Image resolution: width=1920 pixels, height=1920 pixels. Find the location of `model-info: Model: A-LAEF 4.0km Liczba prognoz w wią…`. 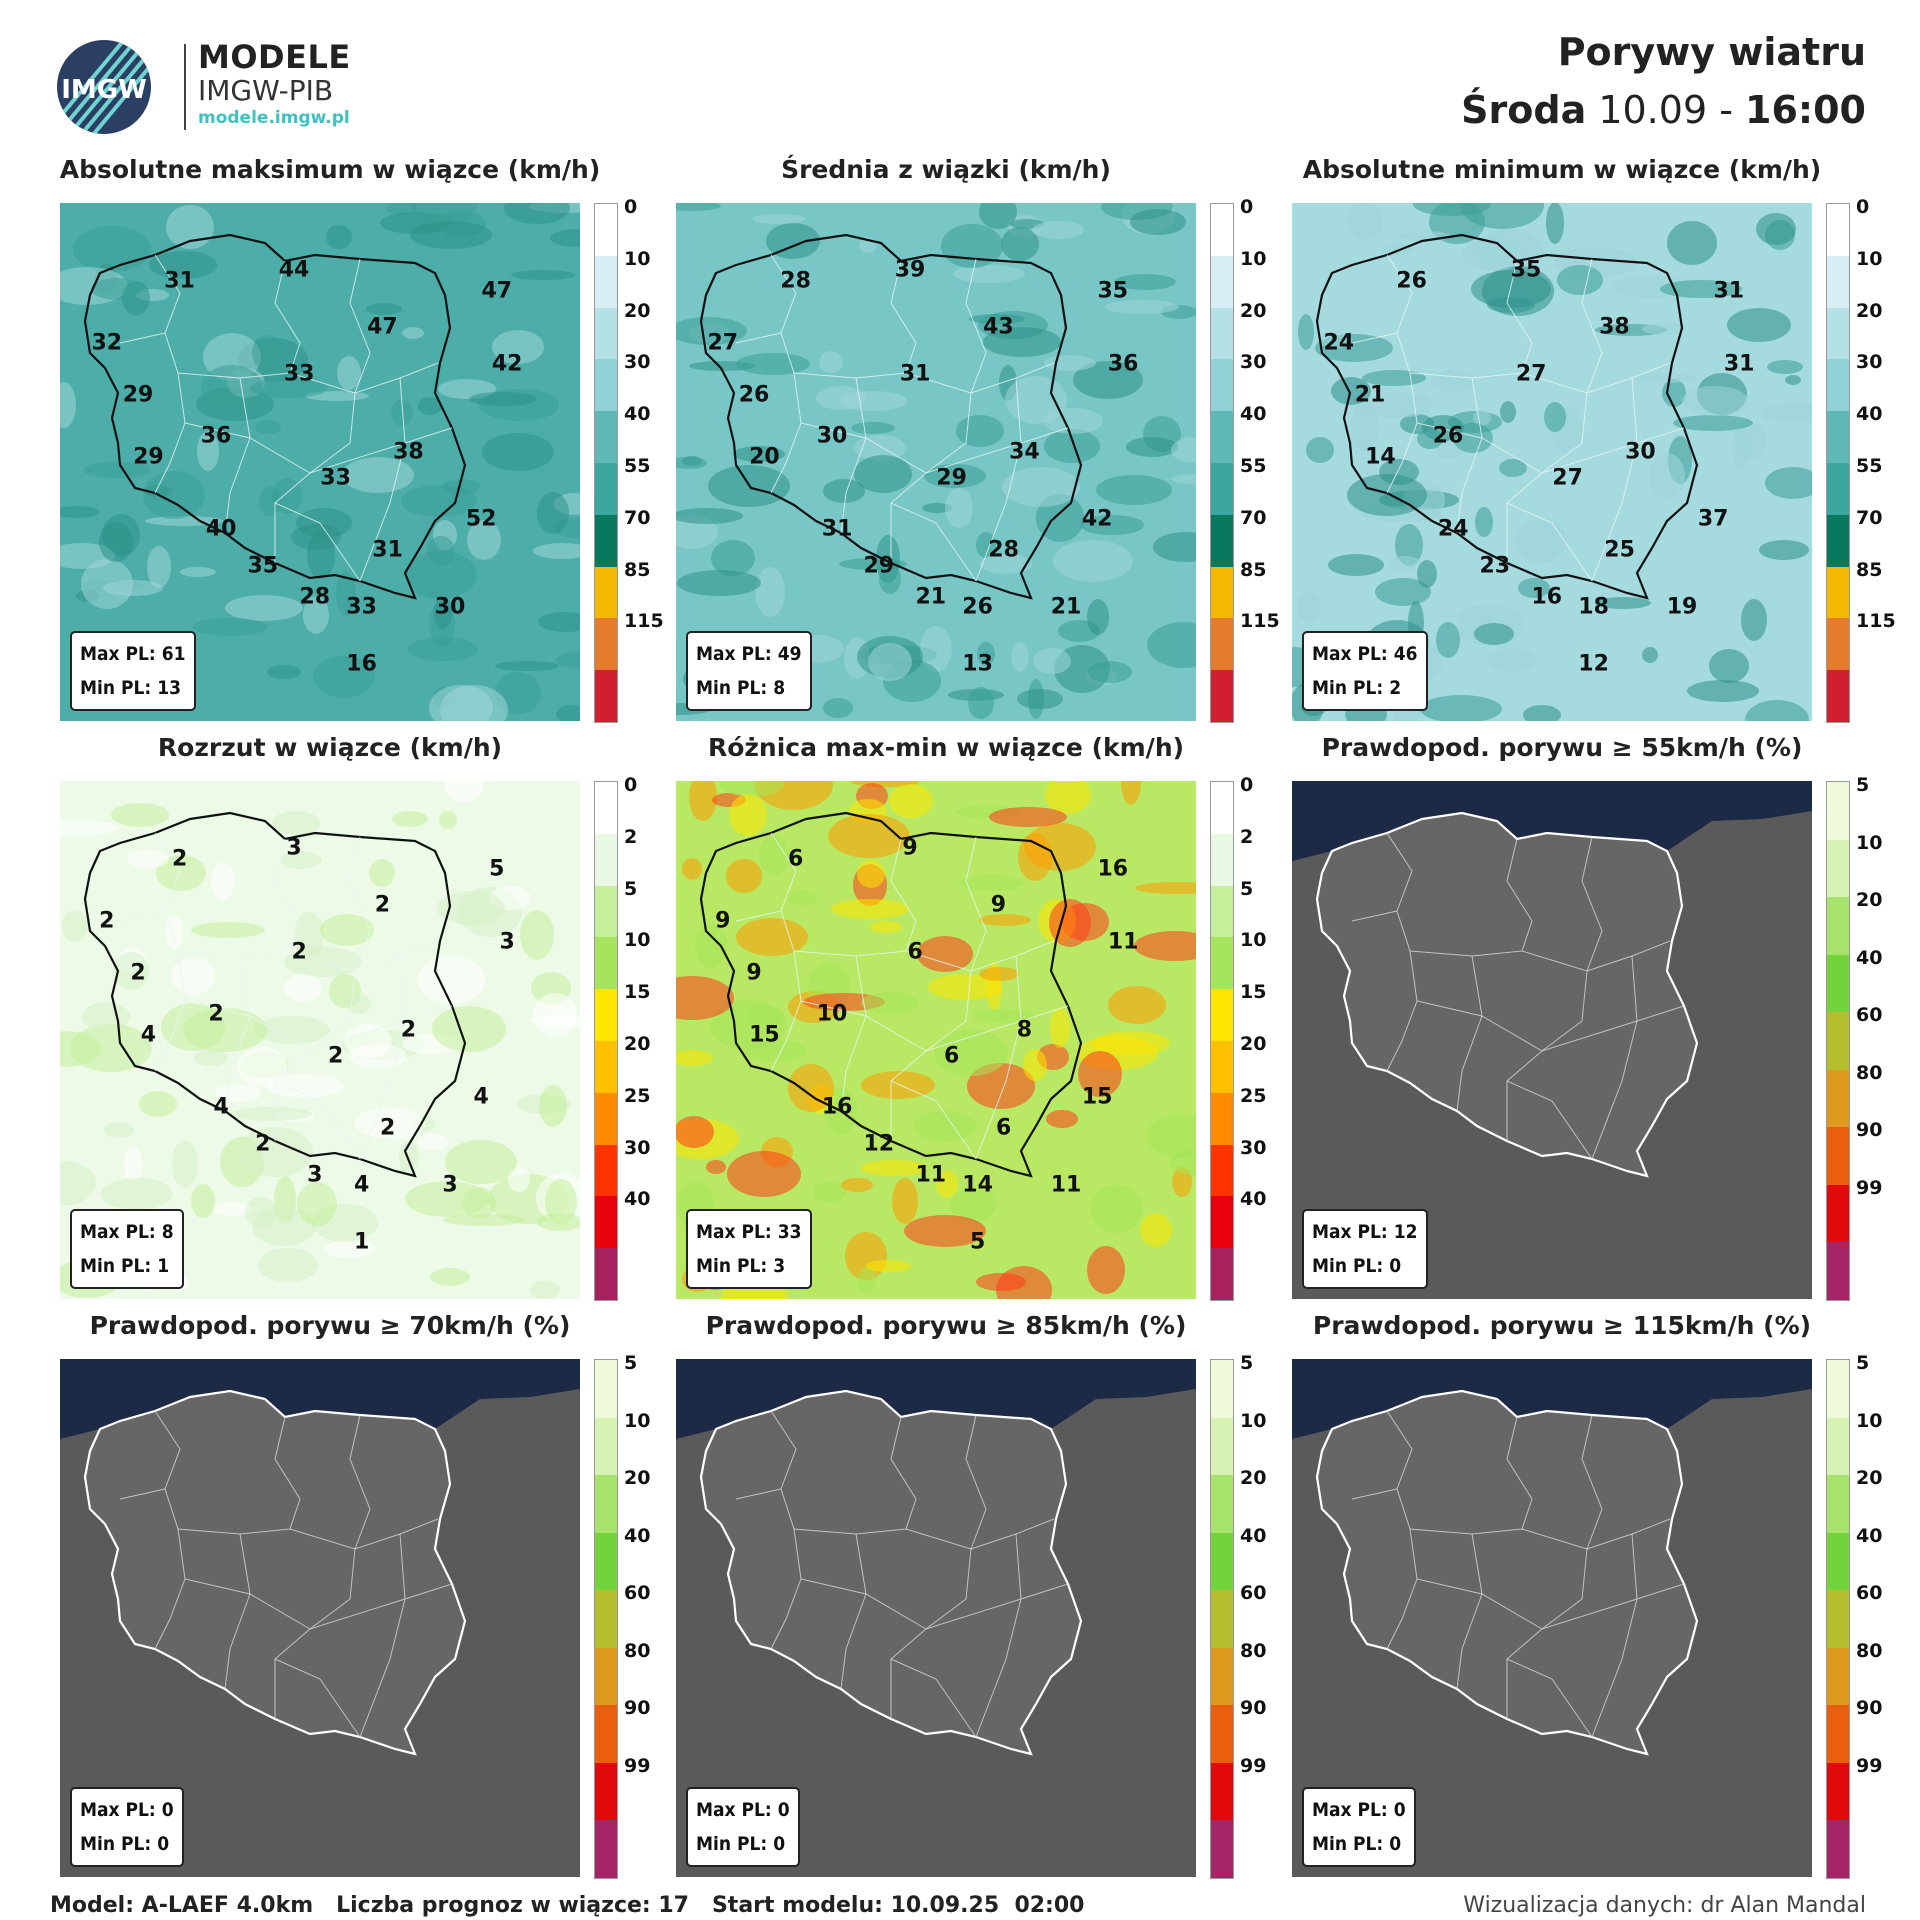

model-info: Model: A-LAEF 4.0km Liczba prognoz w wią… is located at coordinates (567, 1905).